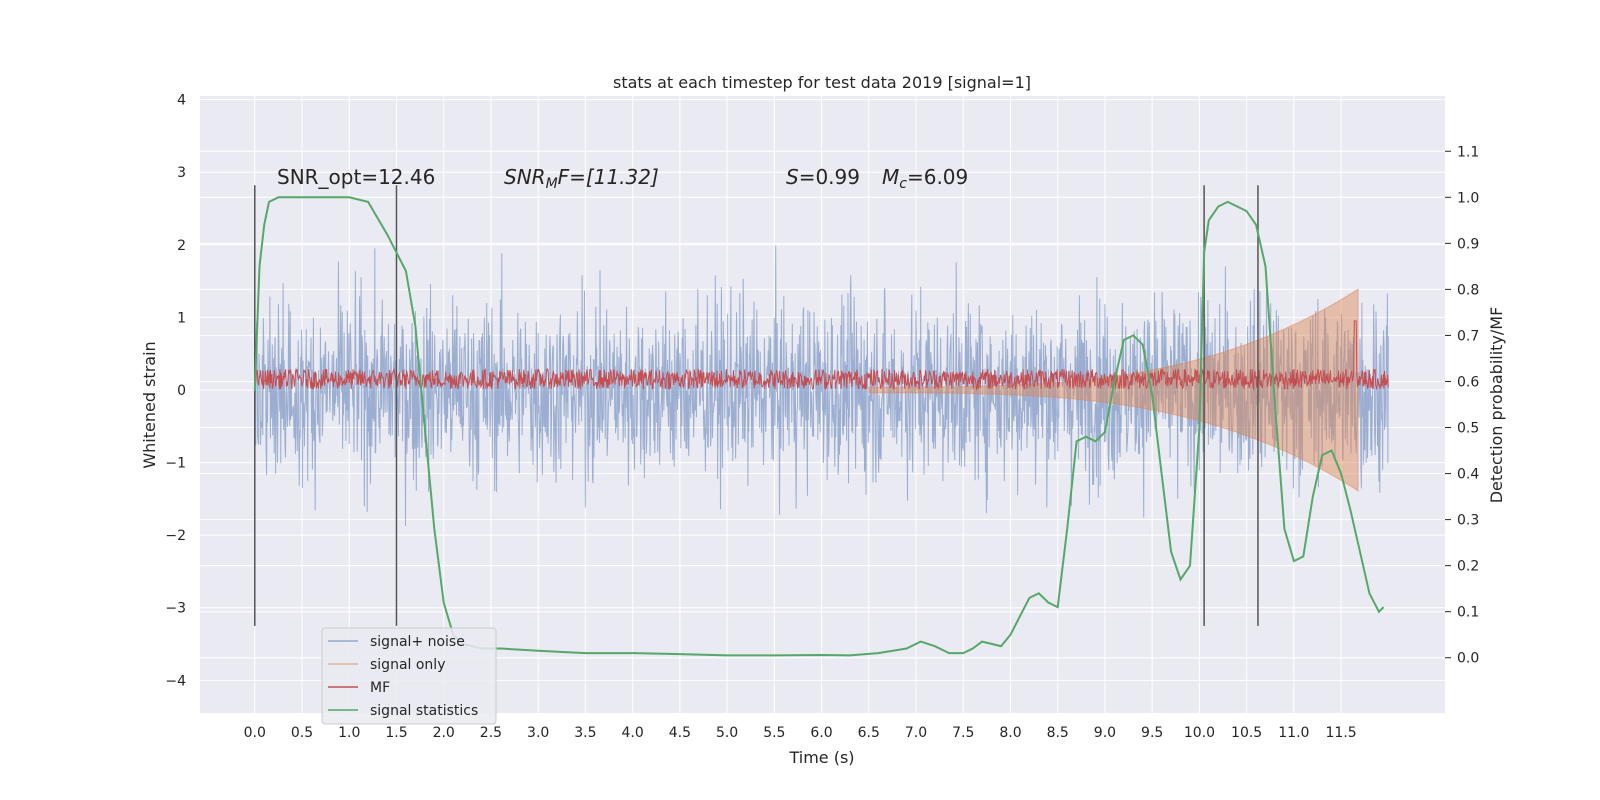 The height and width of the screenshot is (800, 1600). What do you see at coordinates (444, 733) in the screenshot?
I see `x-tick-label: 2.0` at bounding box center [444, 733].